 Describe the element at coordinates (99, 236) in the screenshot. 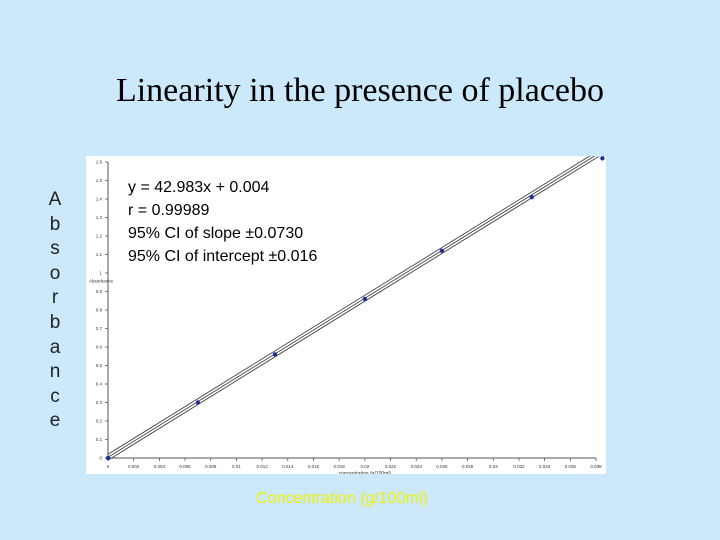

I see `y-tick-label: 1.2` at that location.